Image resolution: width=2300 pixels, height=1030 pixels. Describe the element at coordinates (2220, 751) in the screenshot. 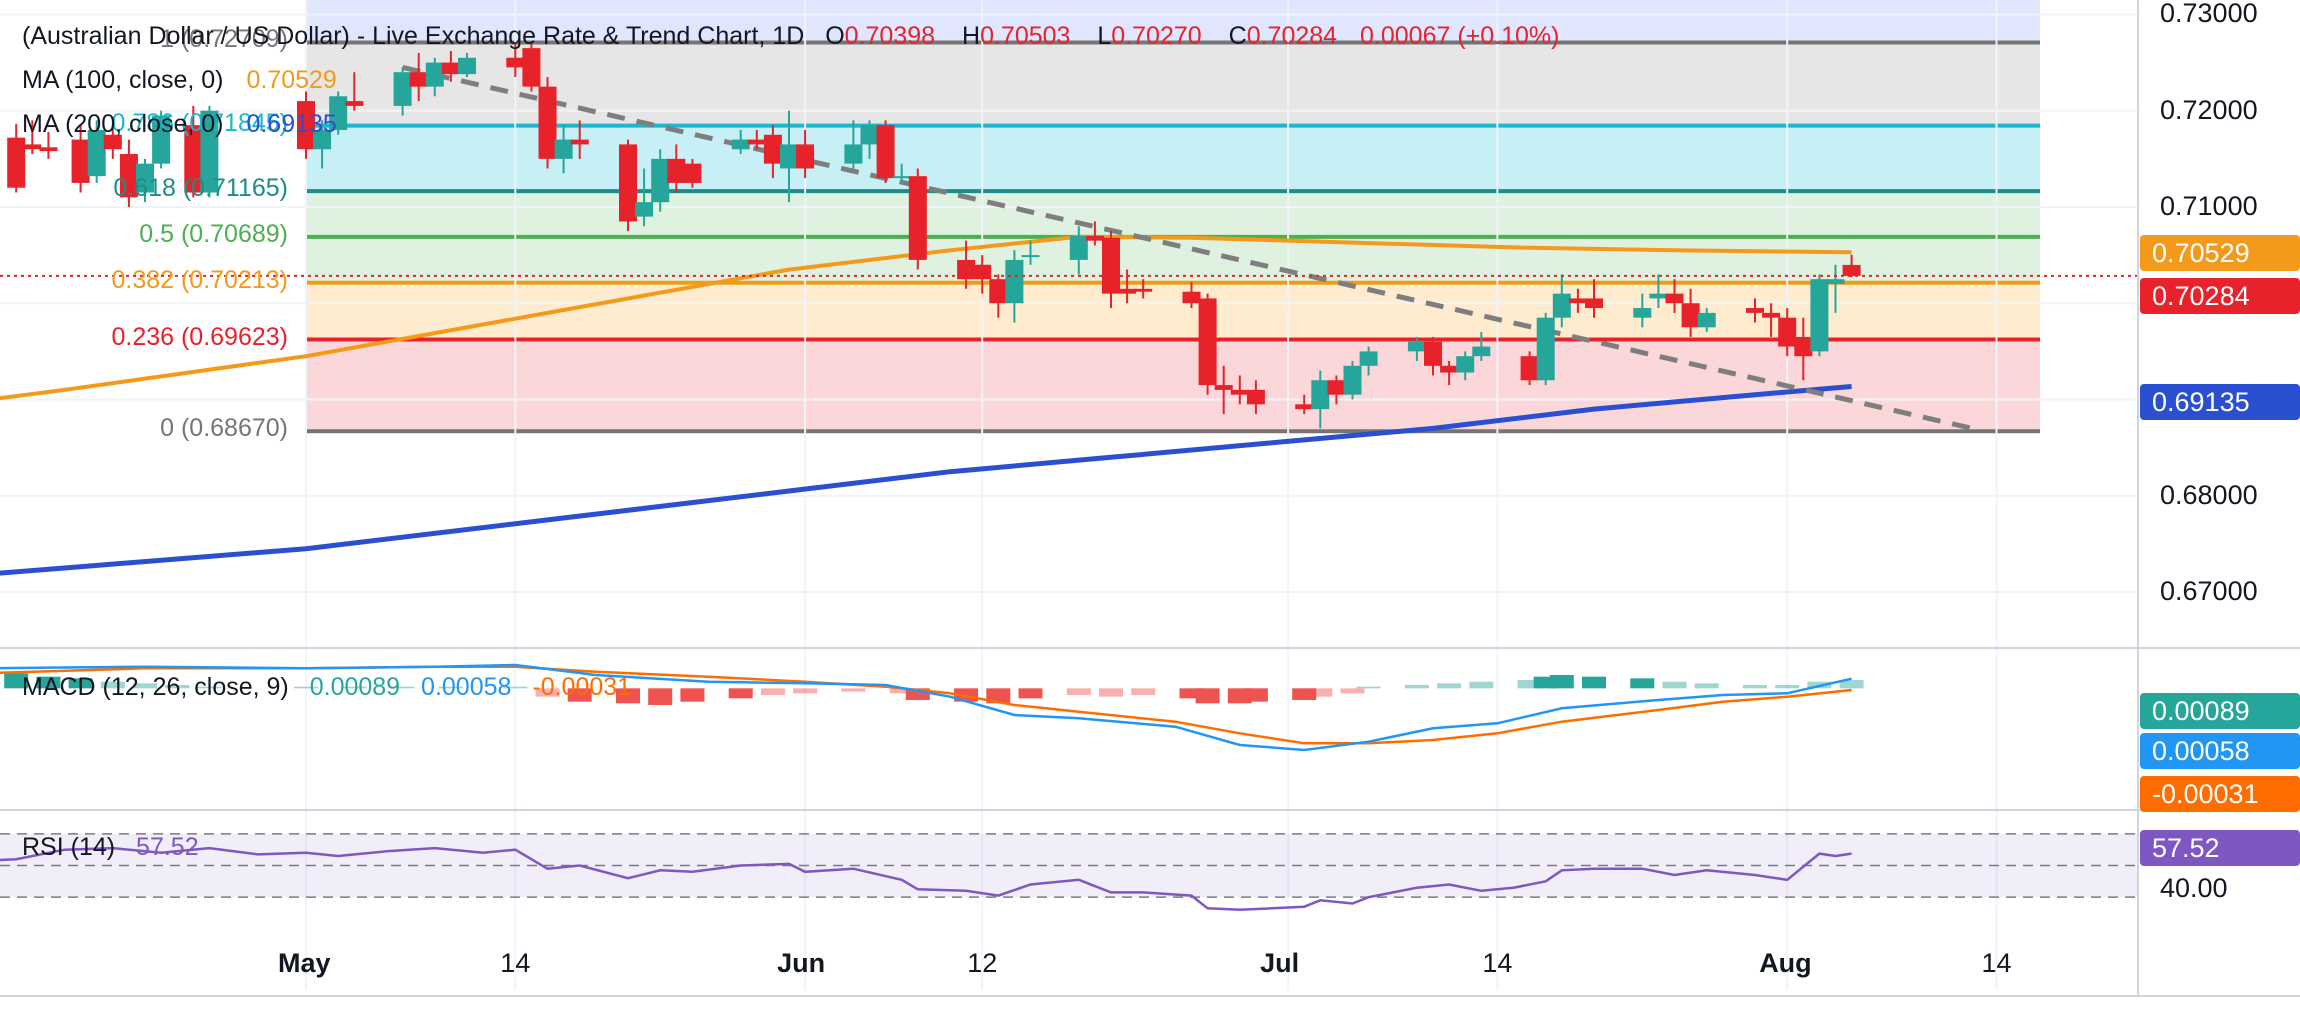

I see `macd-signal-tag: 0.00058` at that location.